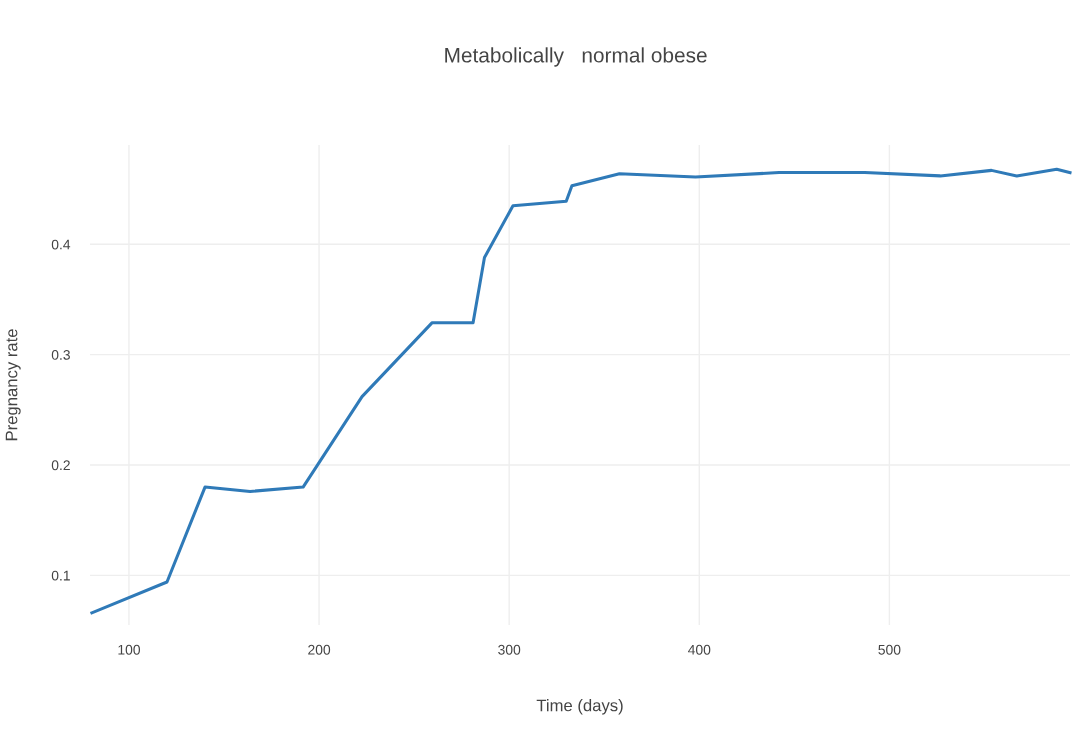  What do you see at coordinates (889, 649) in the screenshot?
I see `x-tick-label: 500` at bounding box center [889, 649].